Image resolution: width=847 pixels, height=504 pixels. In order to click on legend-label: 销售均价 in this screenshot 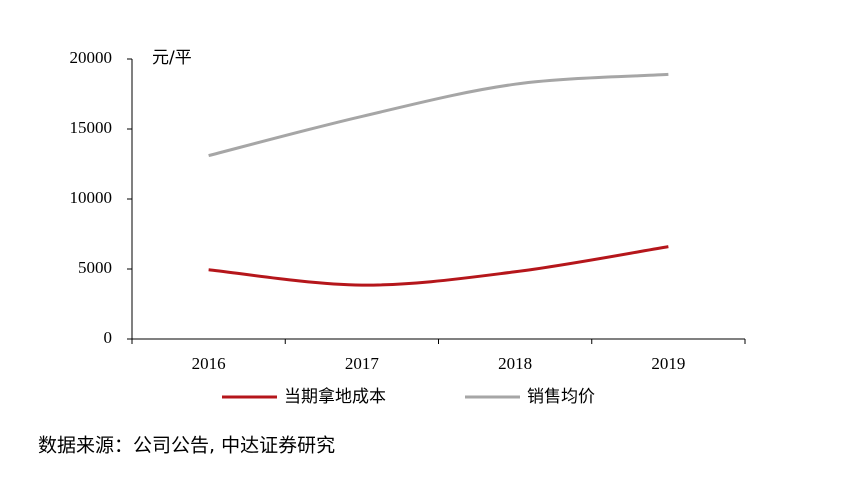, I will do `click(561, 397)`.